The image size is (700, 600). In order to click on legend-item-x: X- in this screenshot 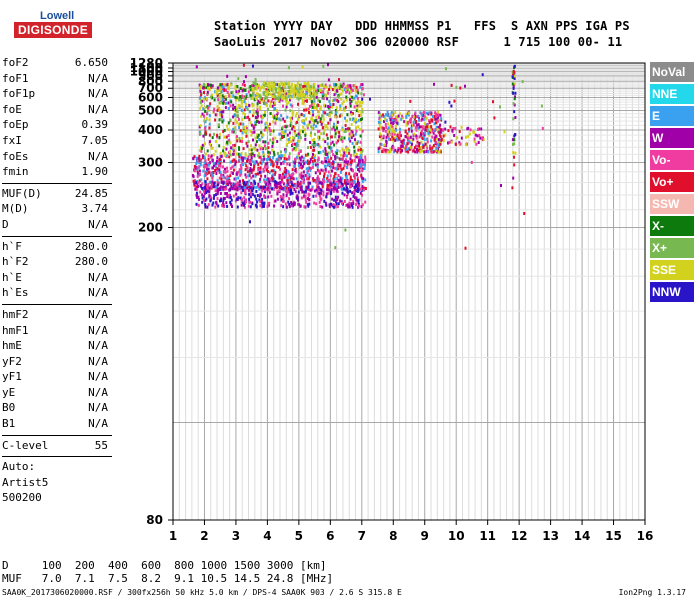, I will do `click(672, 226)`.